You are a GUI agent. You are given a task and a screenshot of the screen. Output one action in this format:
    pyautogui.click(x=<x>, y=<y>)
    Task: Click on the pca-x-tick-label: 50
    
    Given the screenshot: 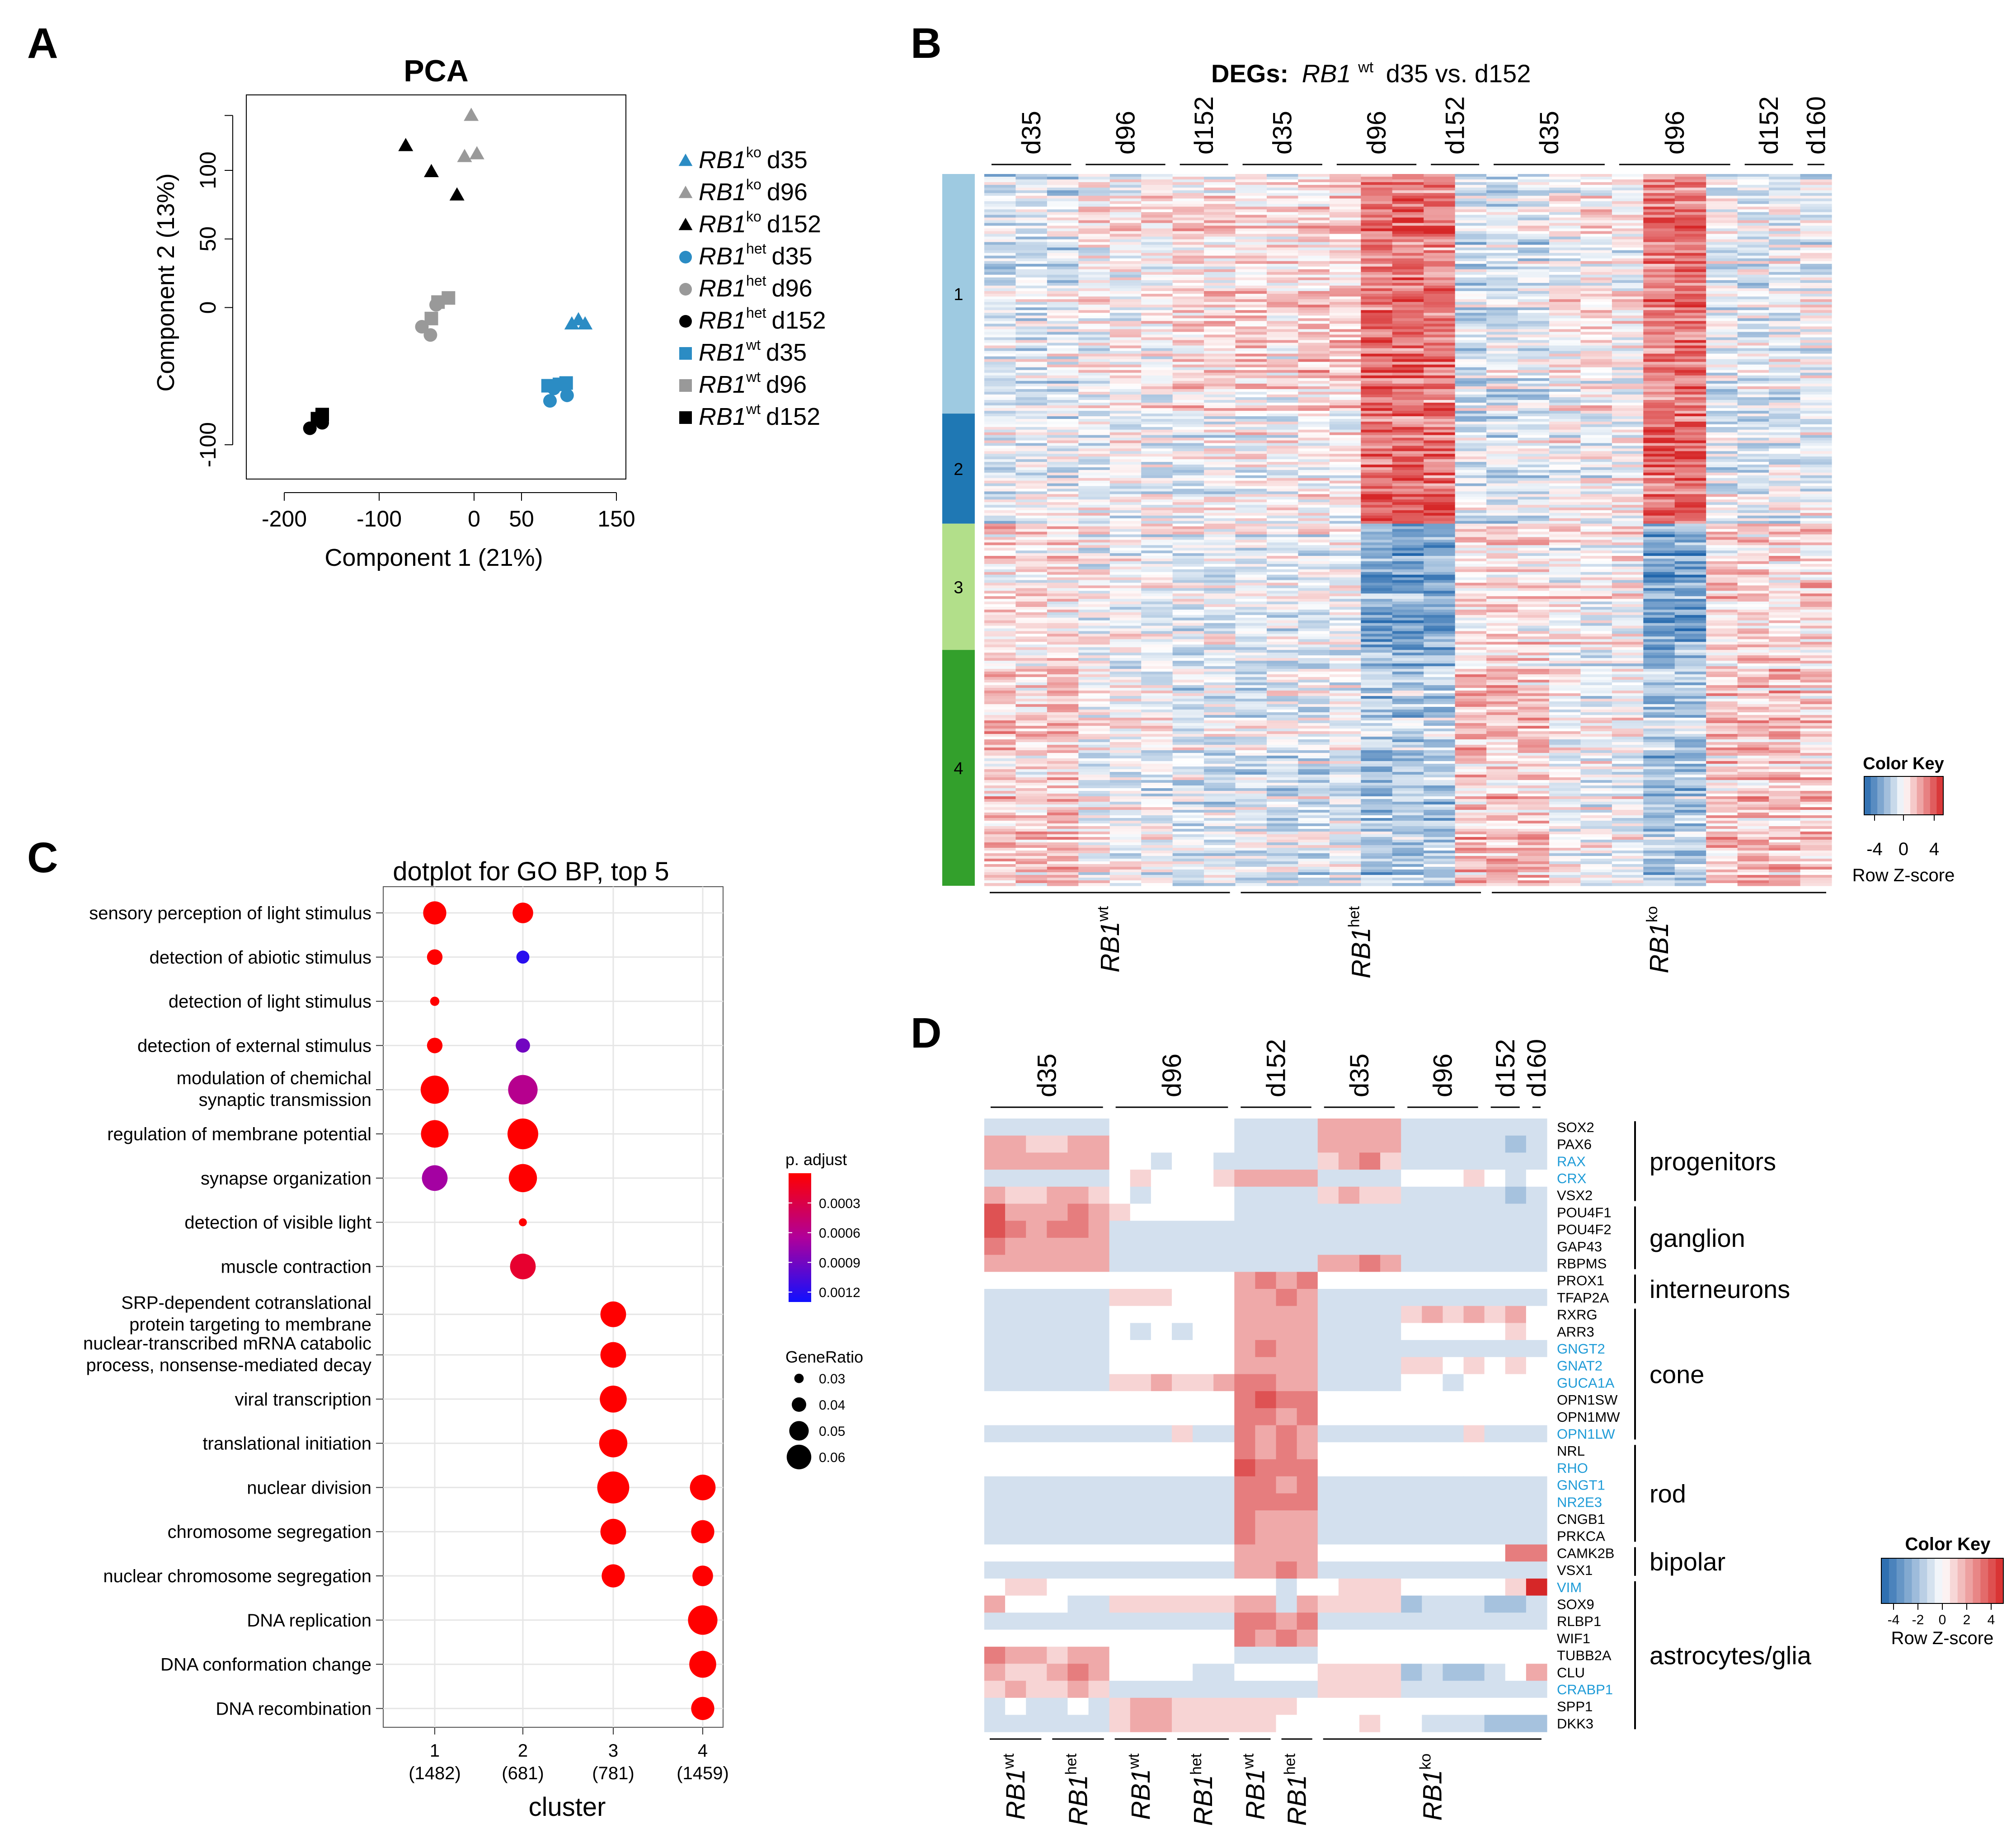 What is the action you would take?
    pyautogui.click(x=521, y=518)
    